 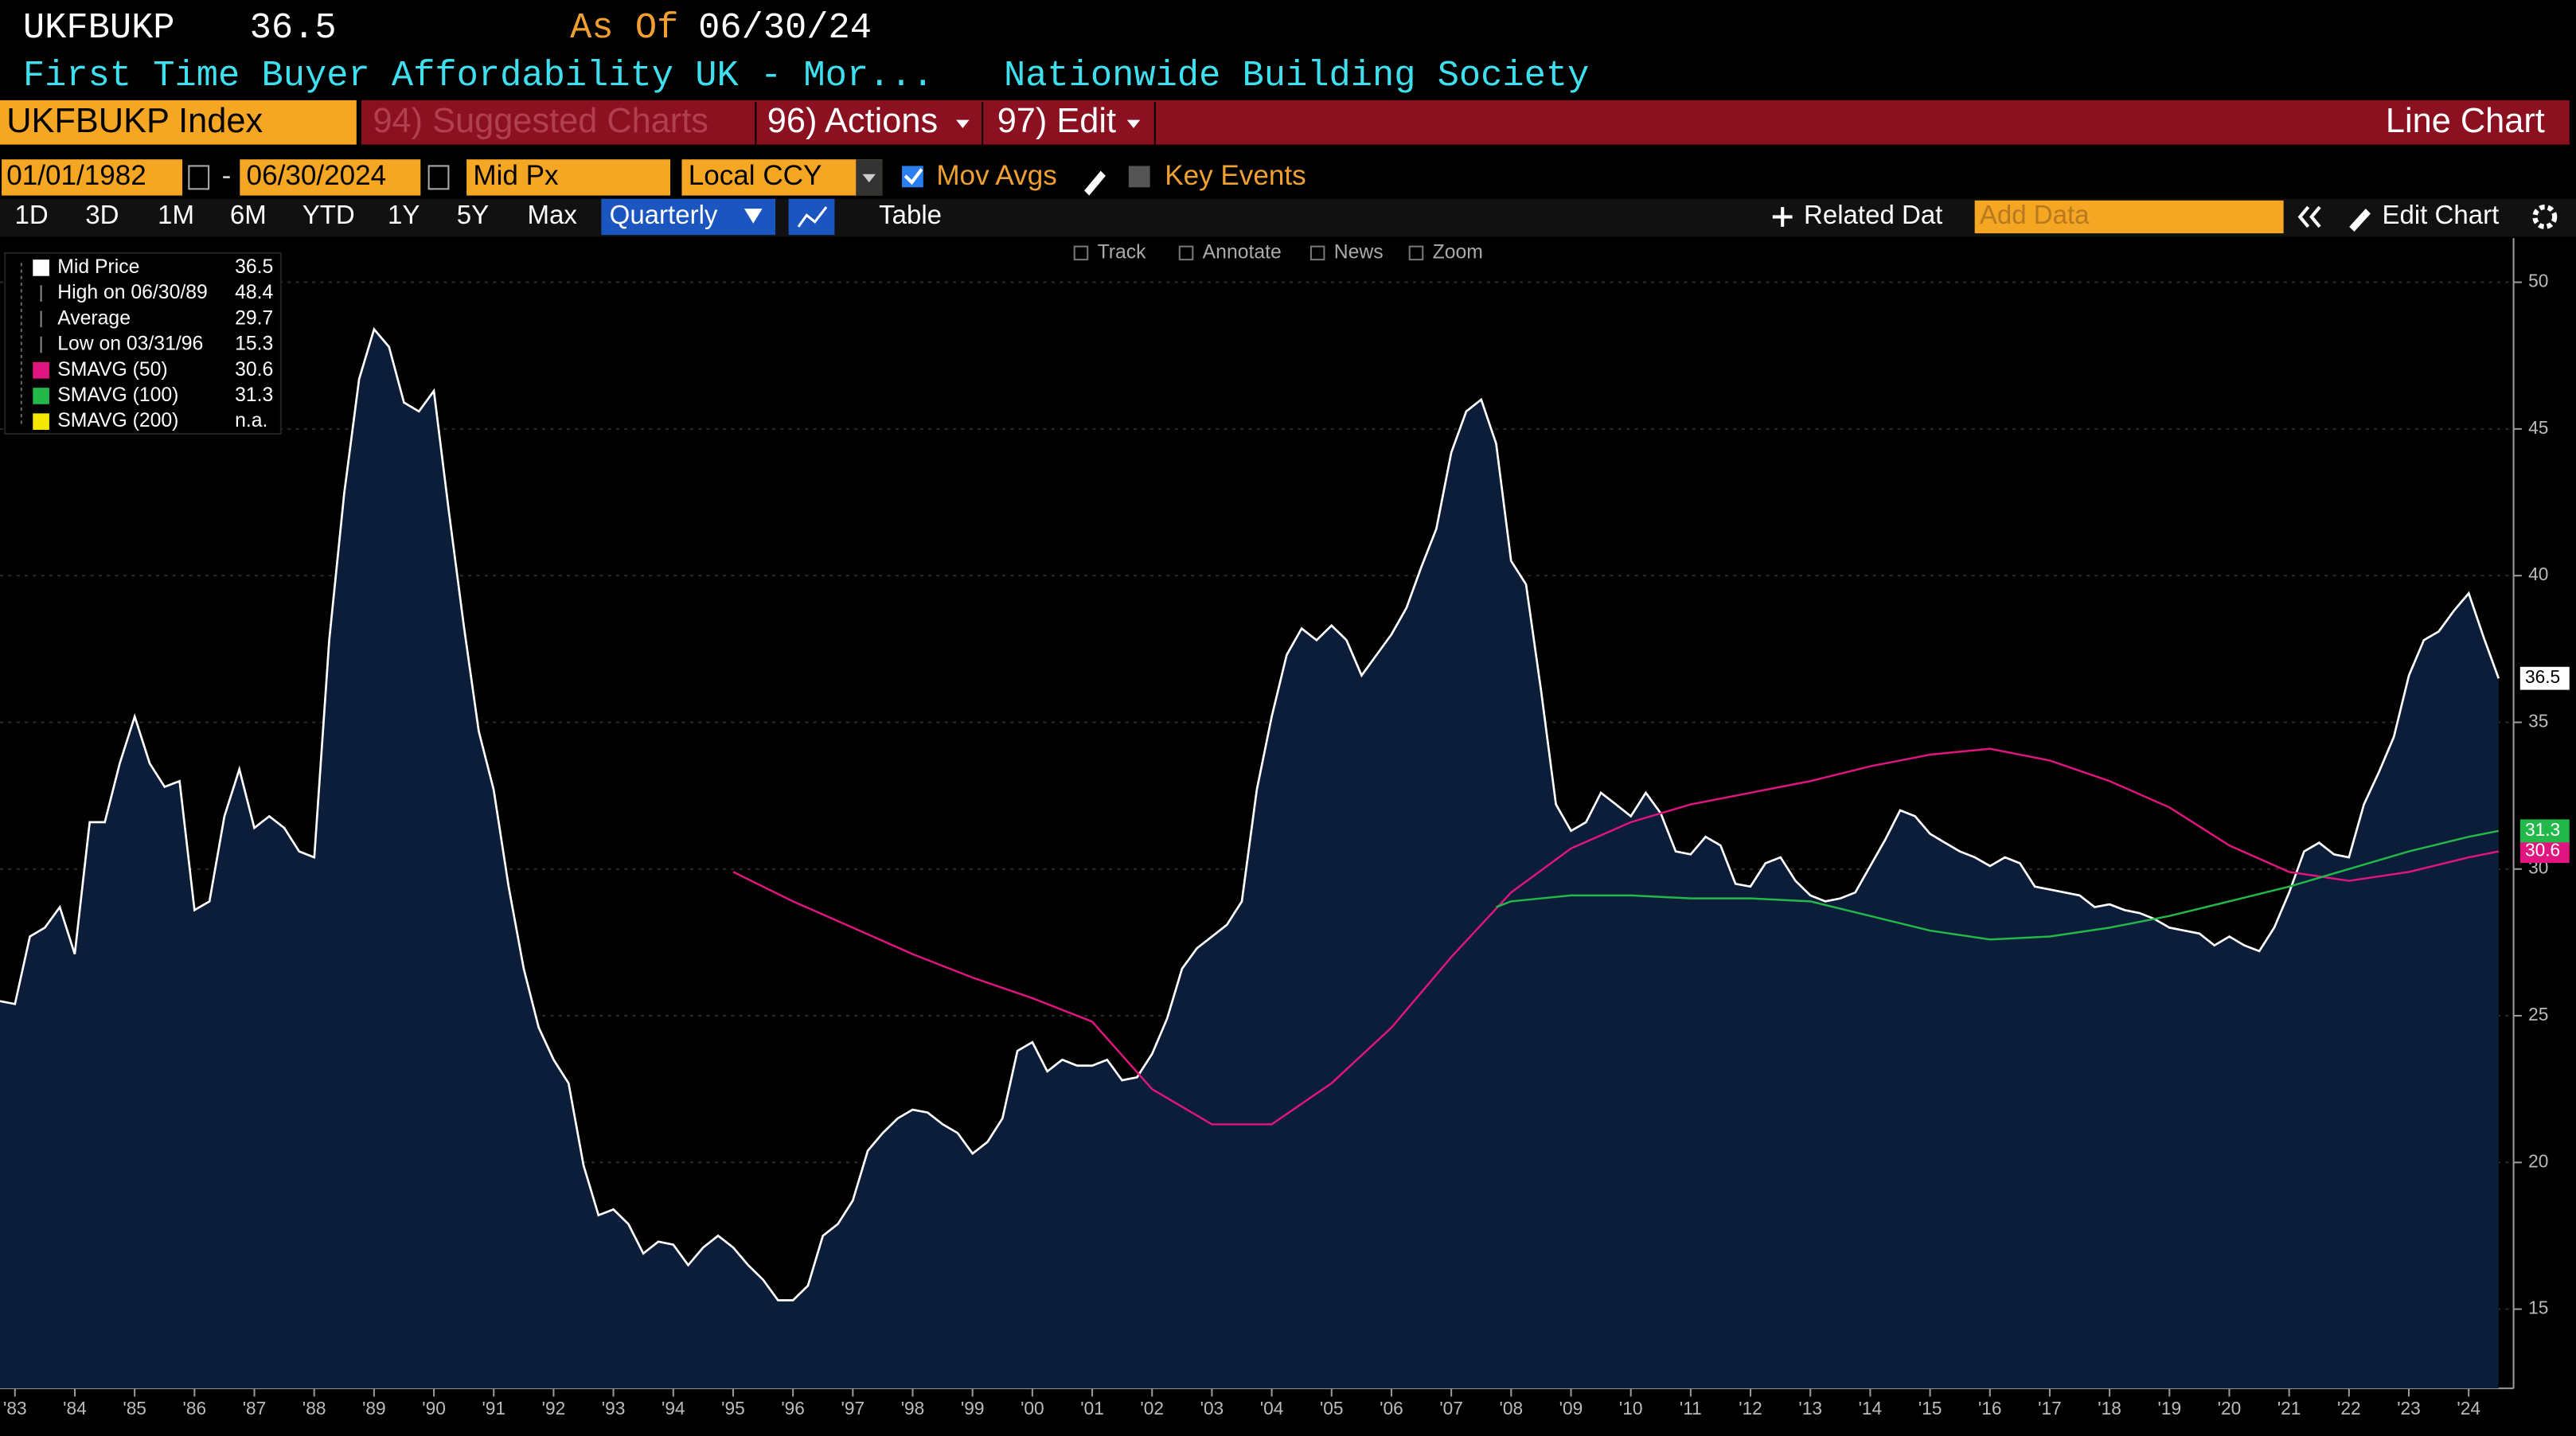 What do you see at coordinates (2465, 121) in the screenshot?
I see `chart-type: Line Chart` at bounding box center [2465, 121].